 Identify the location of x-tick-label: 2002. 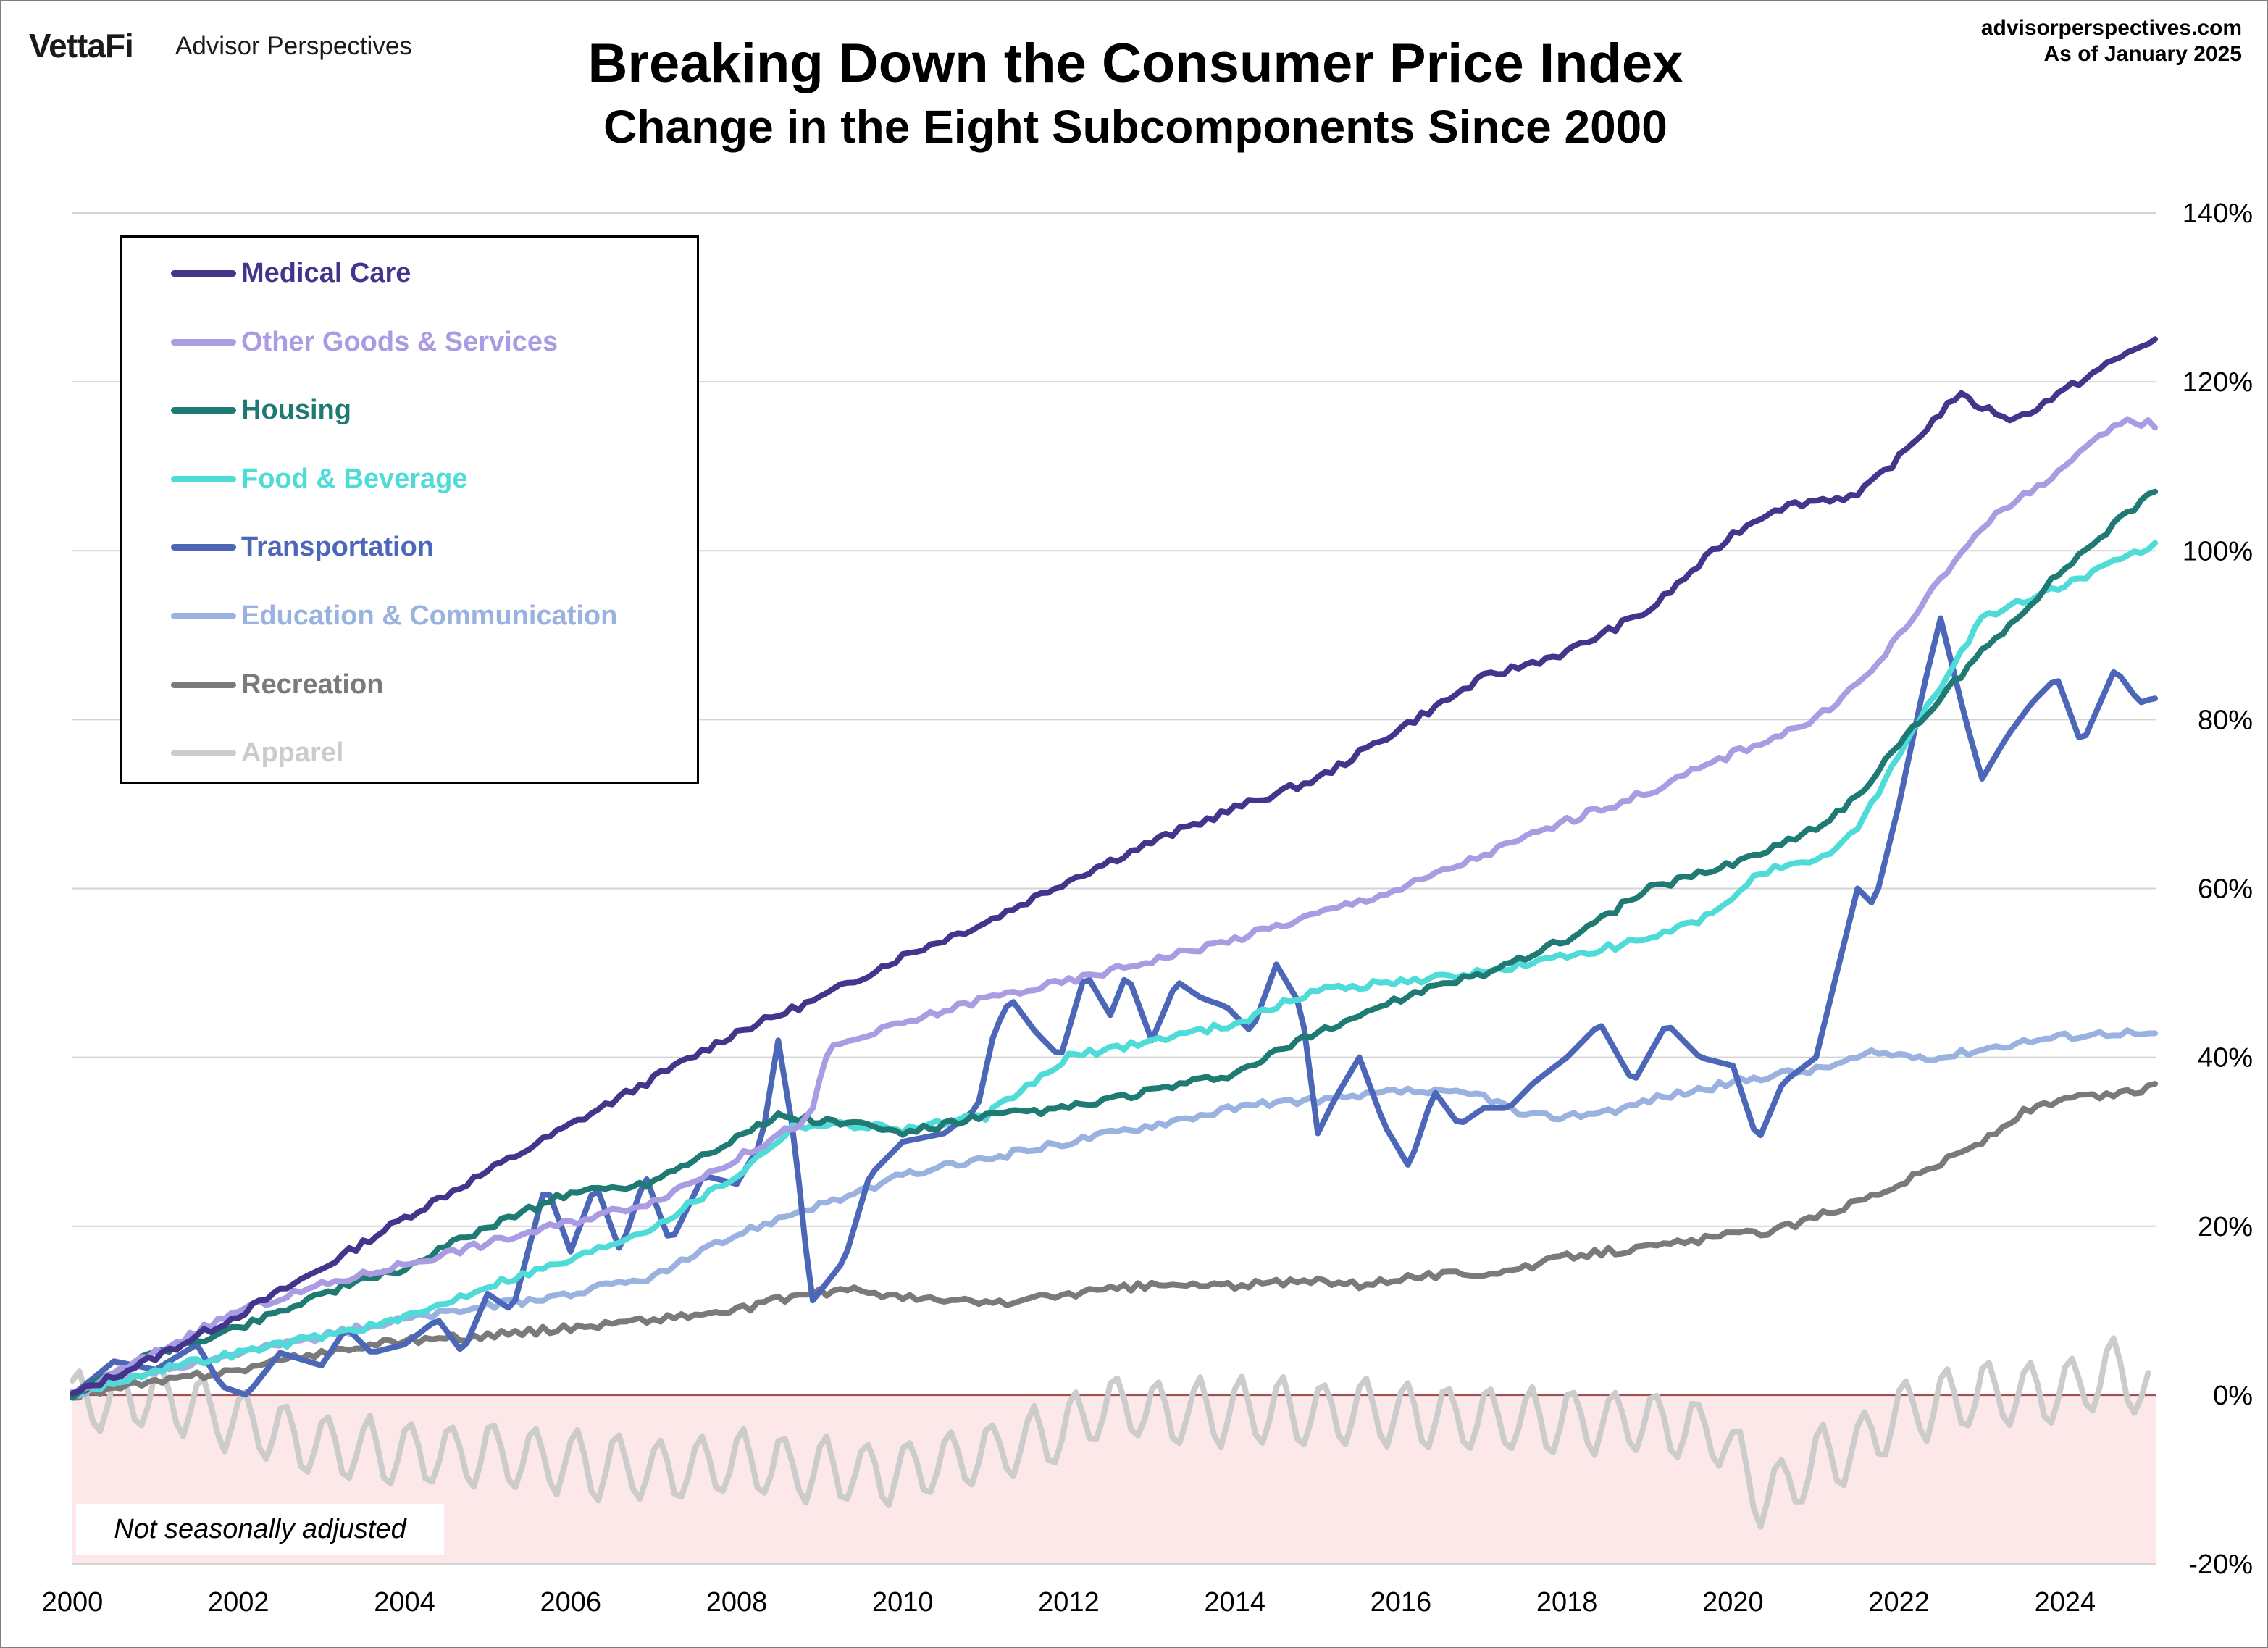
(239, 1602).